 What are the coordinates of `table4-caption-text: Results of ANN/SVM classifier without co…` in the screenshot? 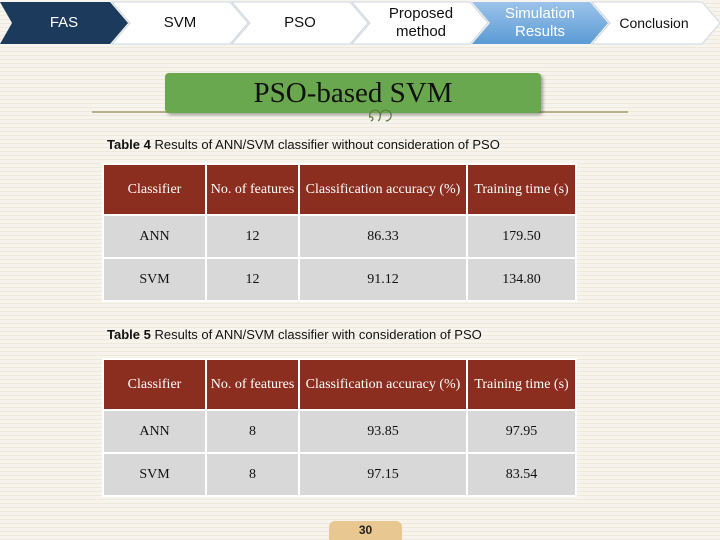 It's located at (325, 144).